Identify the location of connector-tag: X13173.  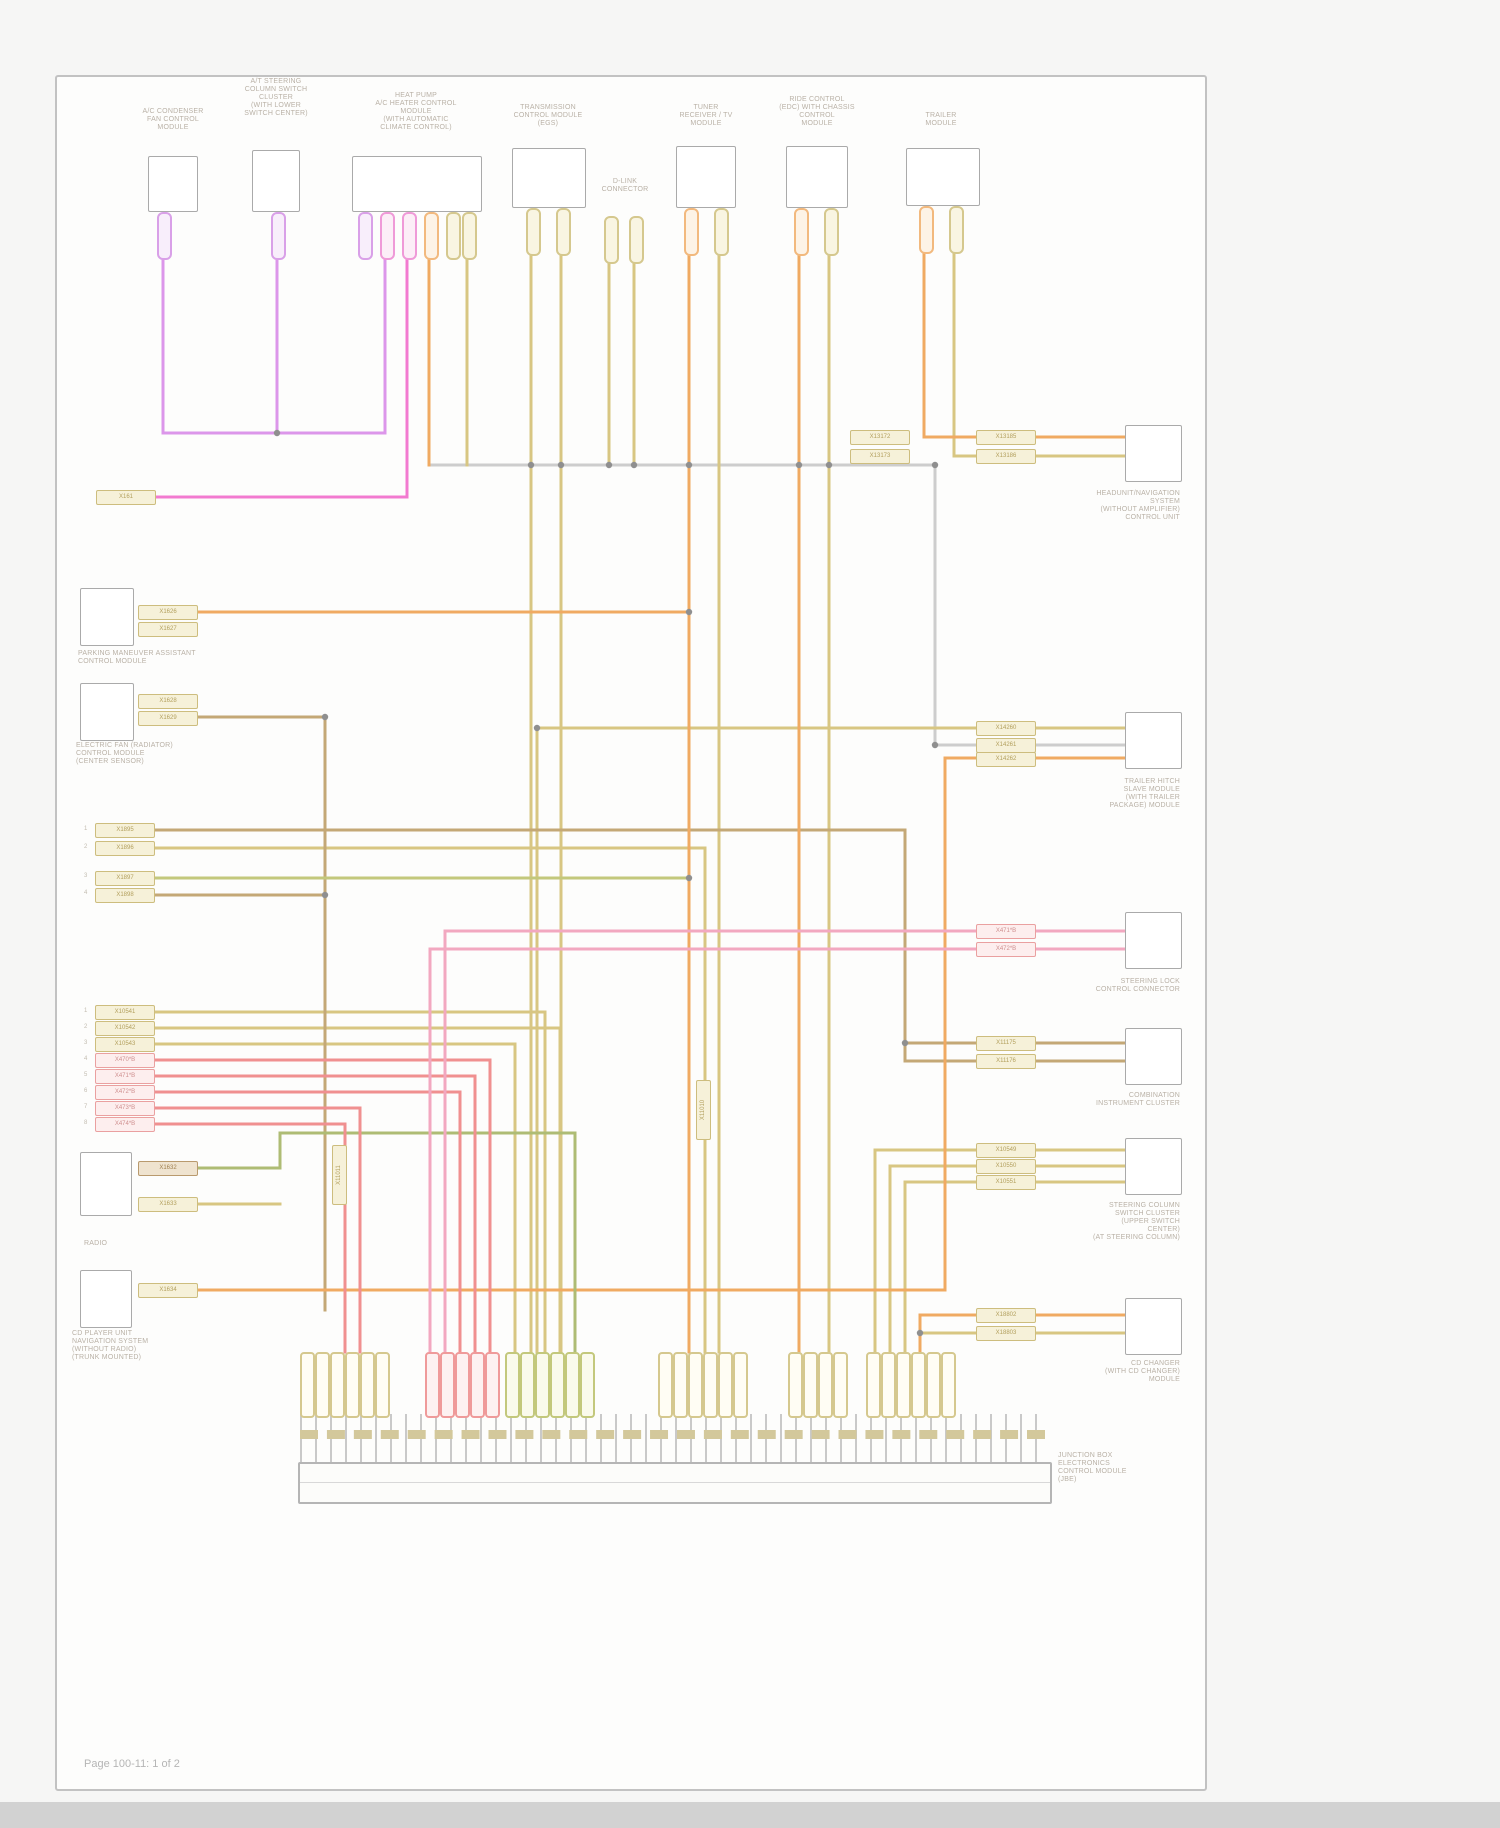
(880, 456).